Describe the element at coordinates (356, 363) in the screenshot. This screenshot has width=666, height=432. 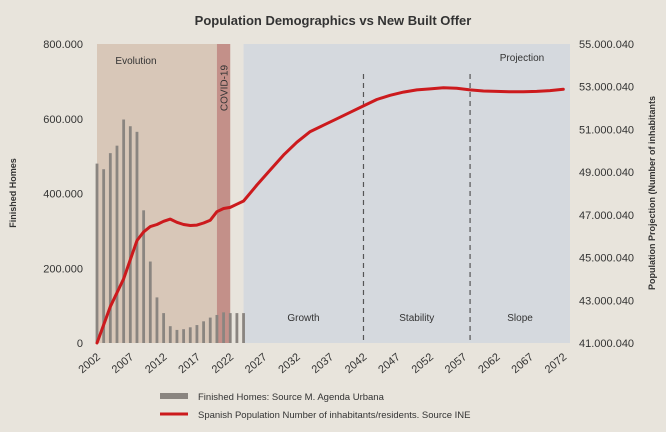
I see `x-tick-label: 2042` at that location.